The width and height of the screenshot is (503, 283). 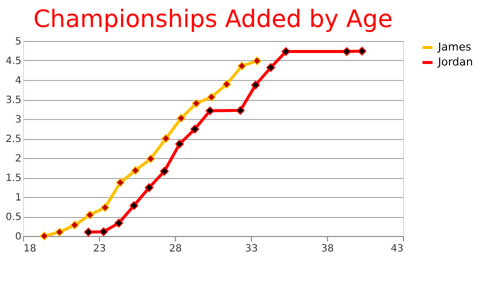 What do you see at coordinates (18, 81) in the screenshot?
I see `y-tick-label: 4` at bounding box center [18, 81].